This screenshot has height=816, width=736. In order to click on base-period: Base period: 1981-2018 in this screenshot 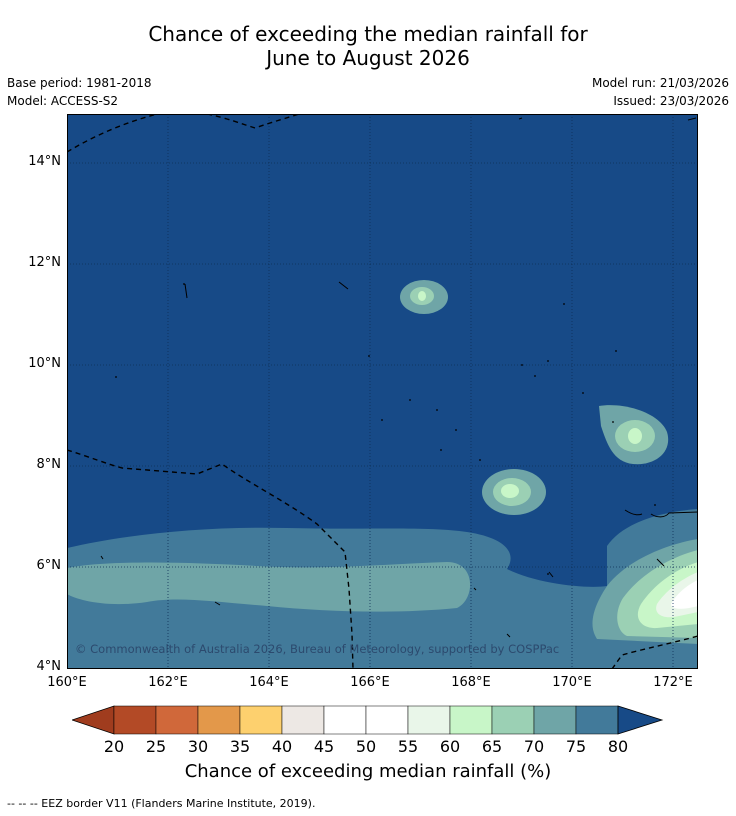, I will do `click(79, 83)`.